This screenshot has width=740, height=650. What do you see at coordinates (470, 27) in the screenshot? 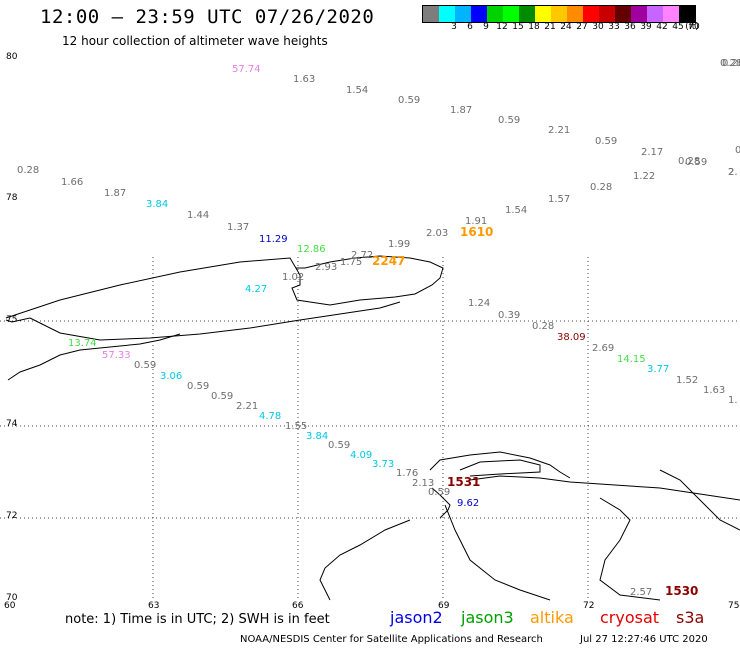
I see `legend-label: 6` at bounding box center [470, 27].